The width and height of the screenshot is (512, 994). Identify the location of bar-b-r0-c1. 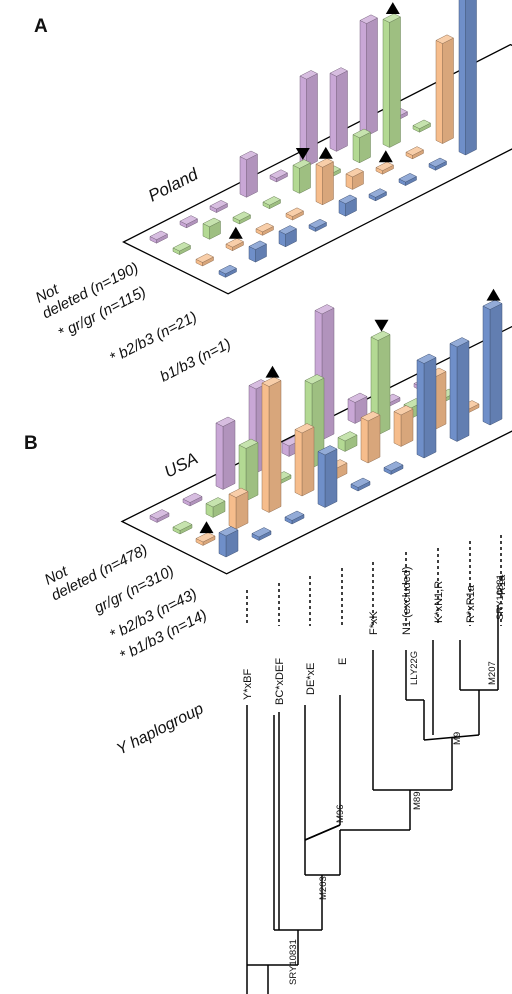
(192, 499).